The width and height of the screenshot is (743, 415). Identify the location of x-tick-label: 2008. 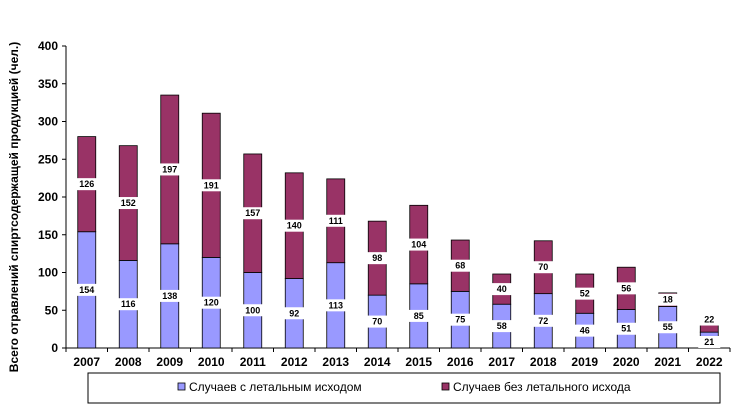
(128, 362).